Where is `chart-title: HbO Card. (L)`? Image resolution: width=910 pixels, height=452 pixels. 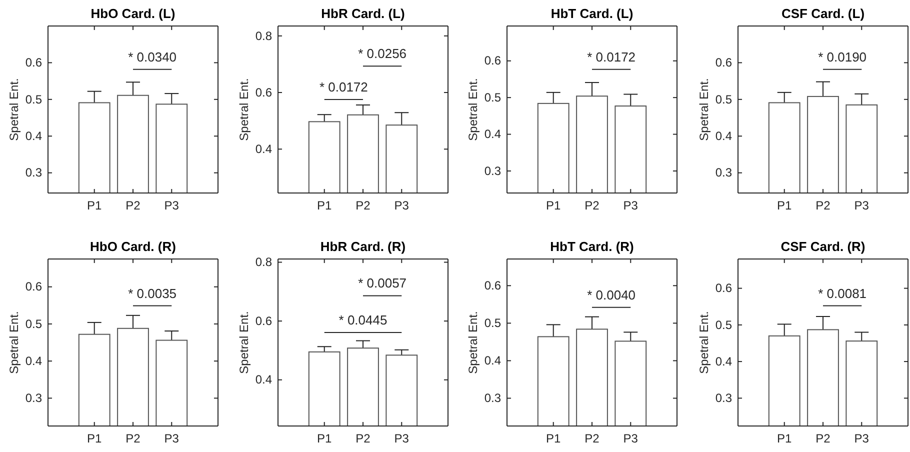
chart-title: HbO Card. (L) is located at coordinates (133, 13).